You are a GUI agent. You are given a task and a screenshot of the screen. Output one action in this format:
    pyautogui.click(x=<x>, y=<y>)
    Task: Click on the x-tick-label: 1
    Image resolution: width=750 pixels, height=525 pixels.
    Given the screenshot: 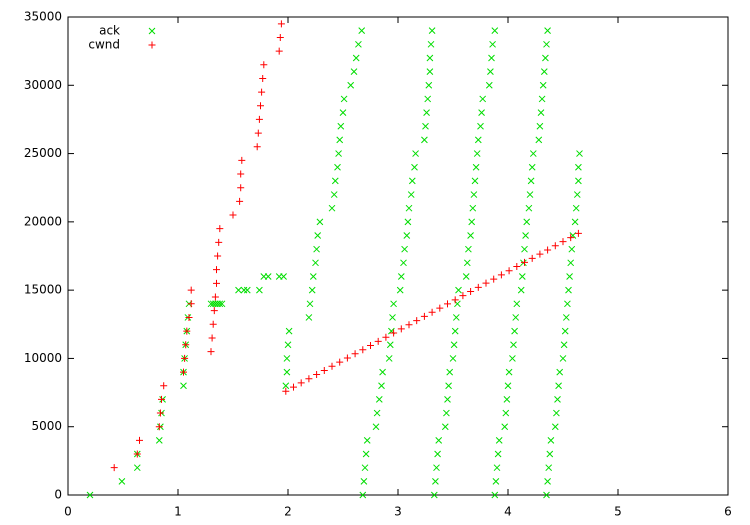 What is the action you would take?
    pyautogui.click(x=178, y=512)
    